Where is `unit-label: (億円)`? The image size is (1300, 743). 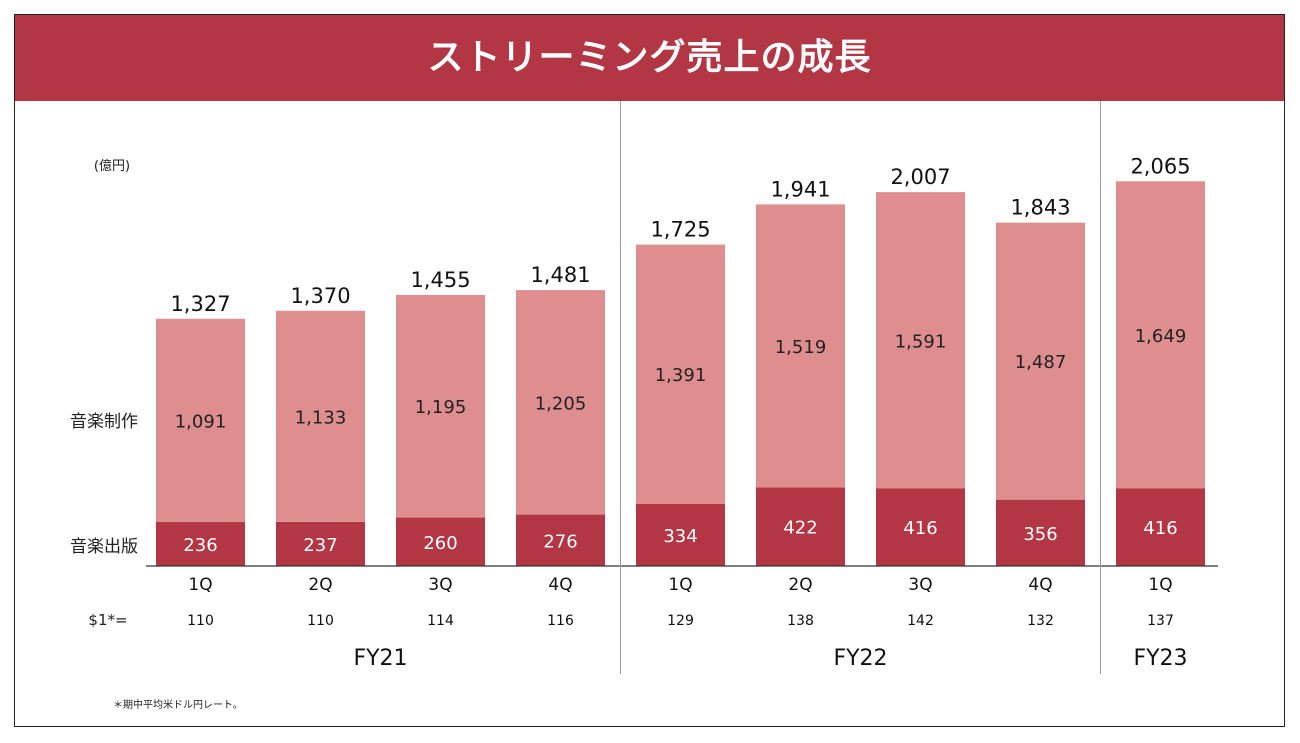 unit-label: (億円) is located at coordinates (112, 166).